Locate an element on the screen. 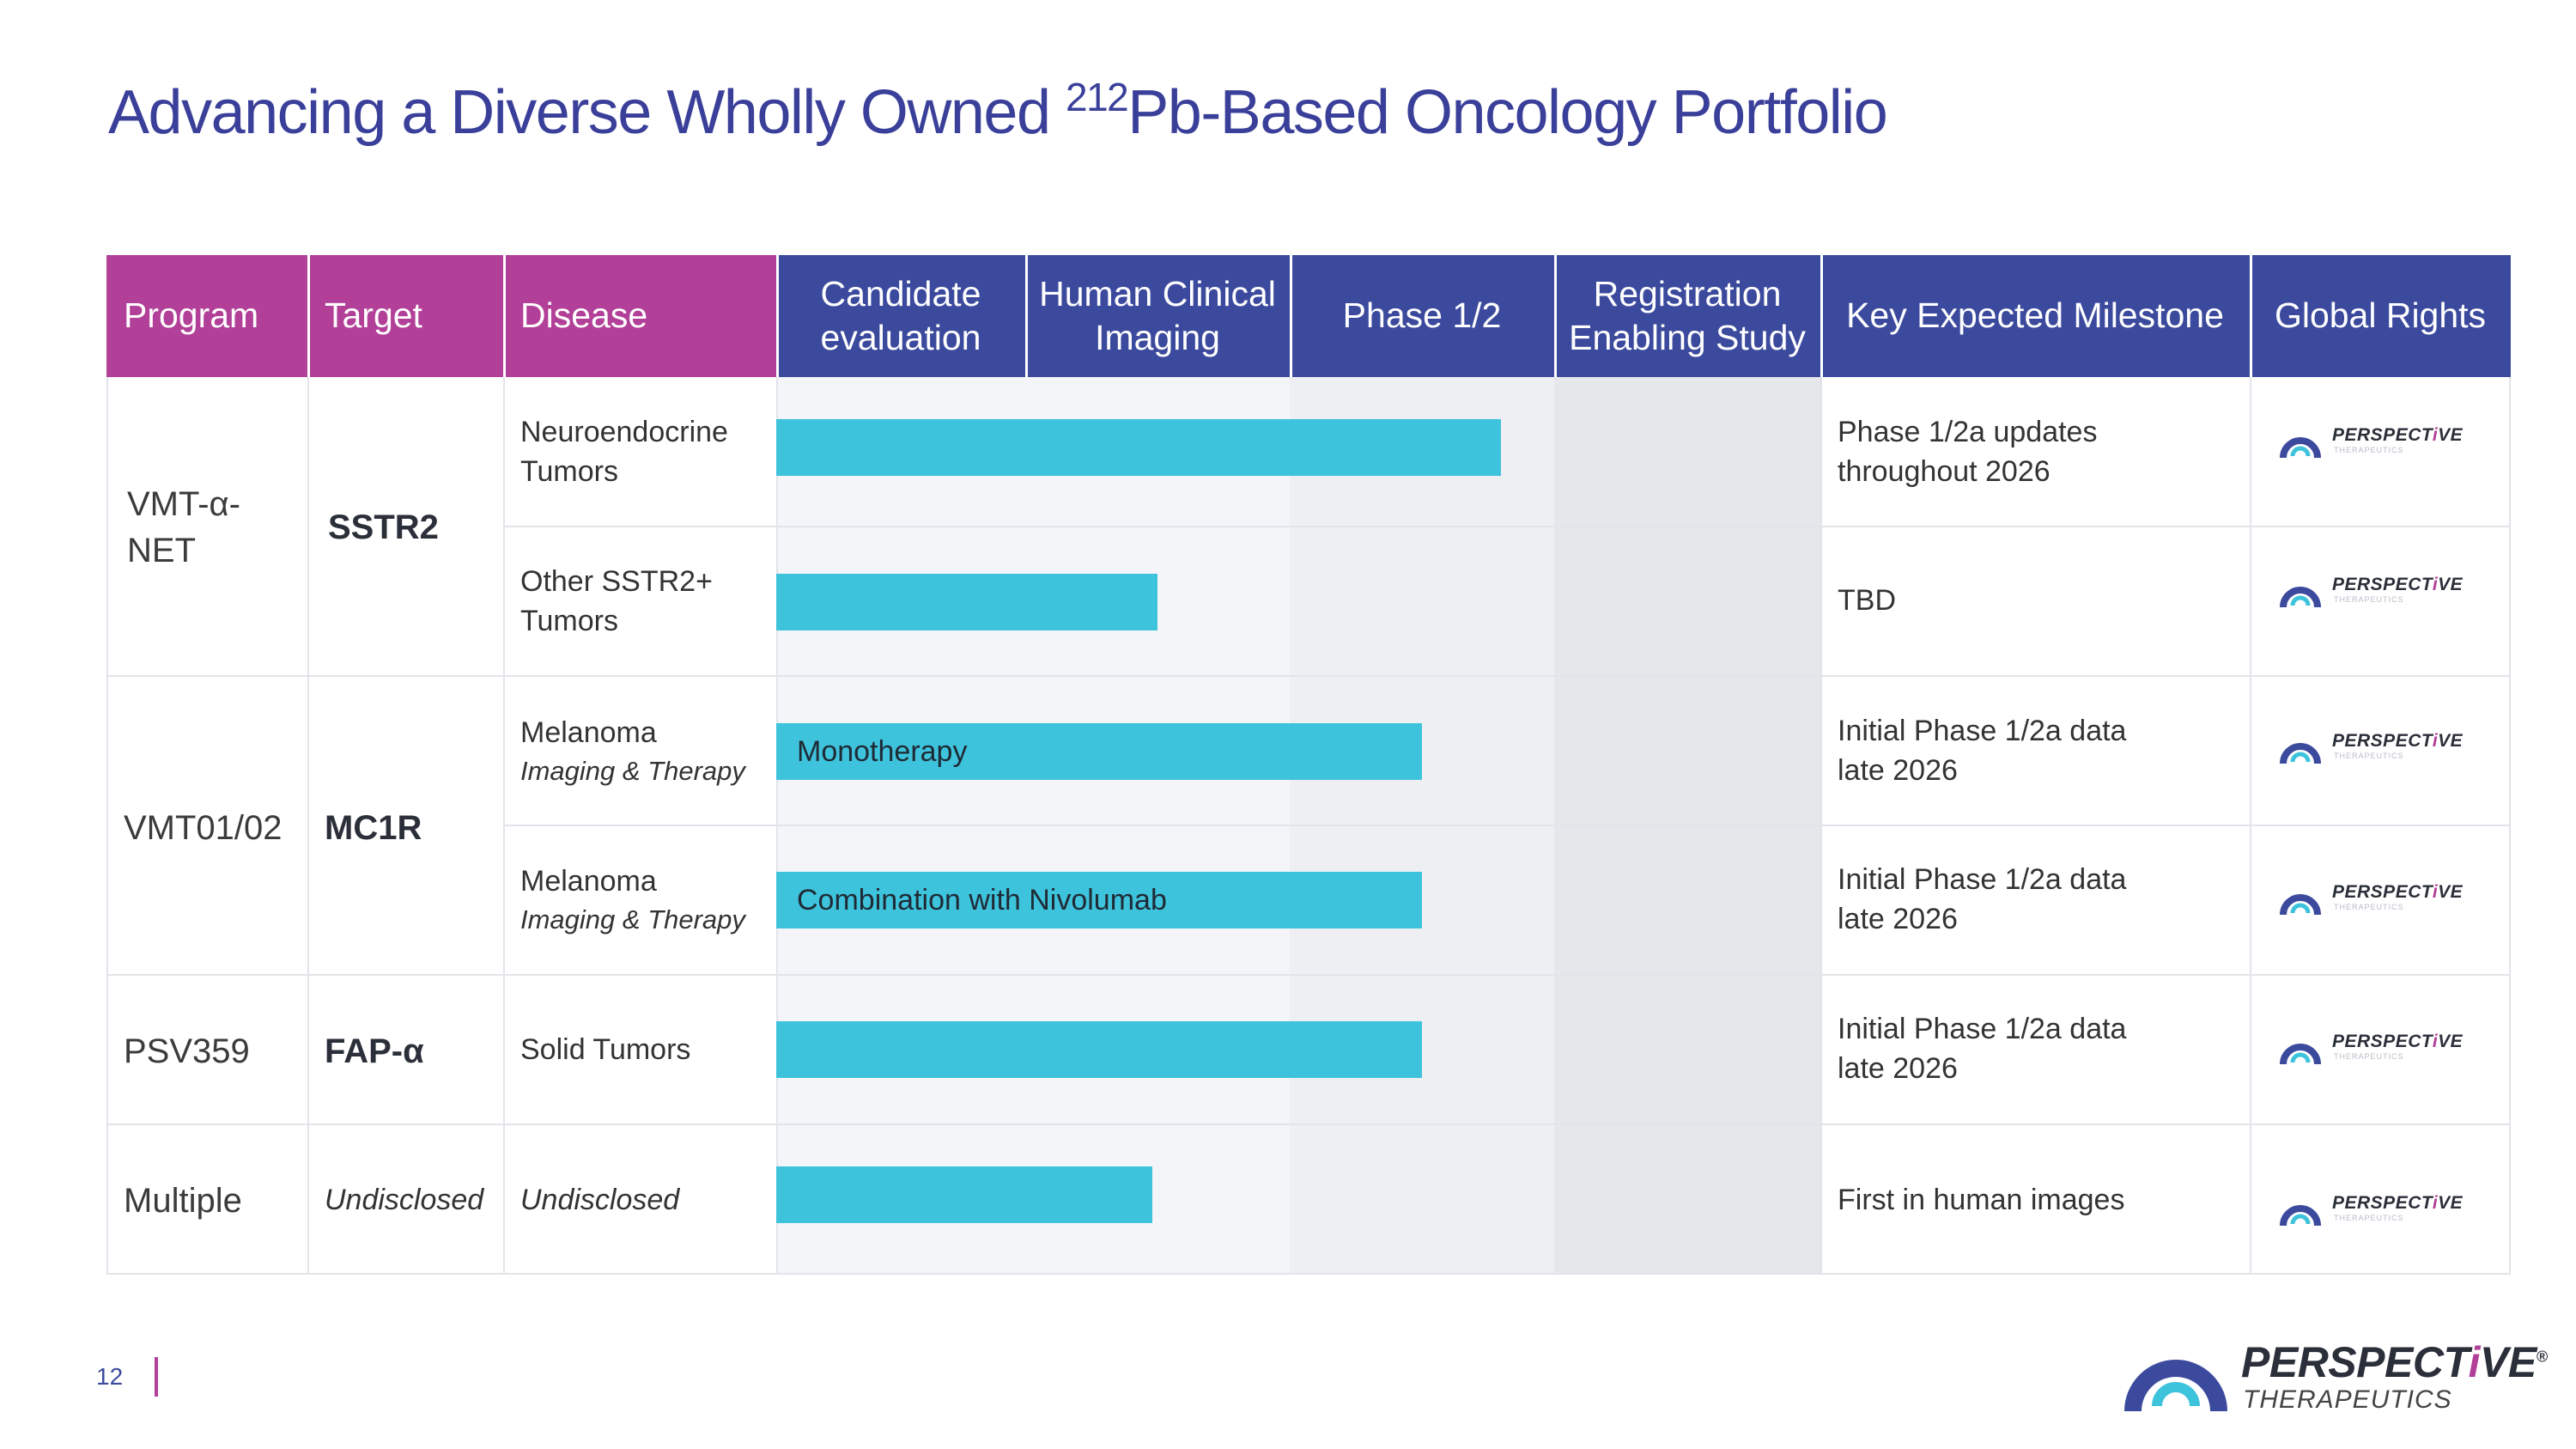  page-divider is located at coordinates (156, 1377).